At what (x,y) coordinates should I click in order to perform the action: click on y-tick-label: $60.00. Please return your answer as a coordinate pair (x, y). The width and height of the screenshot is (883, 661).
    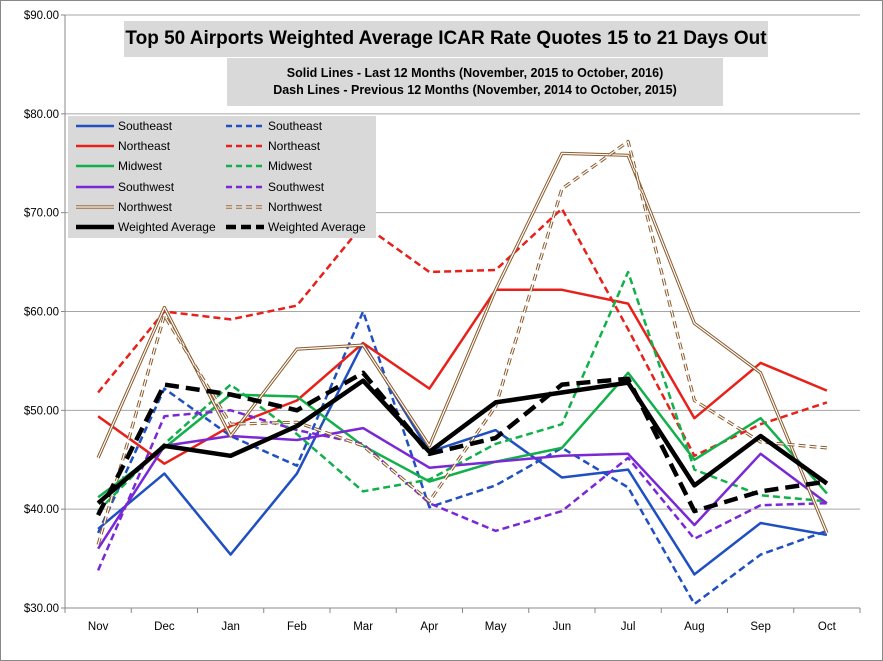
    Looking at the image, I should click on (41, 313).